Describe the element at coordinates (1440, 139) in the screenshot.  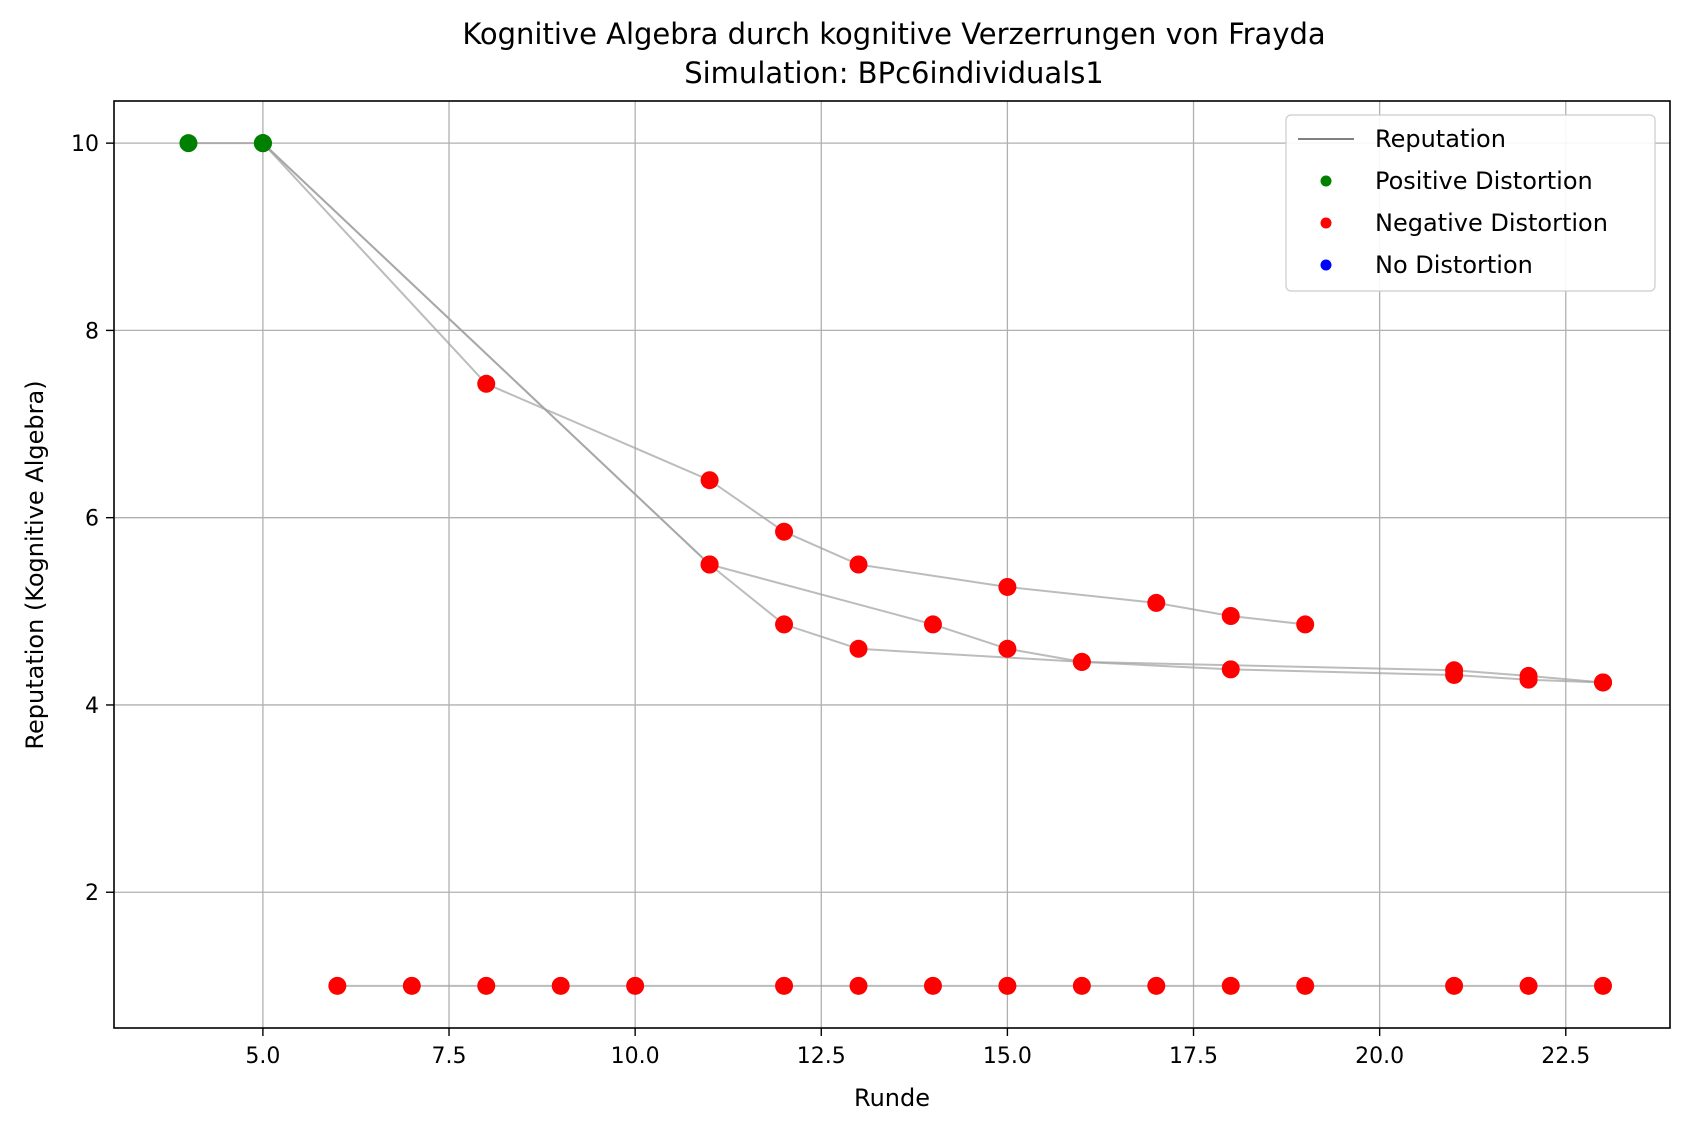
I see `legend-entry-label: Reputation` at that location.